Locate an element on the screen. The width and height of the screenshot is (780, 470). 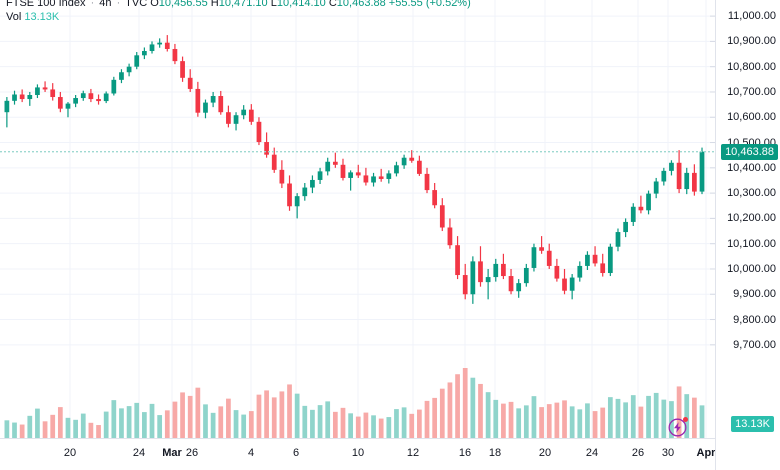
price-axis-tick: 10,000.00 is located at coordinates (751, 268).